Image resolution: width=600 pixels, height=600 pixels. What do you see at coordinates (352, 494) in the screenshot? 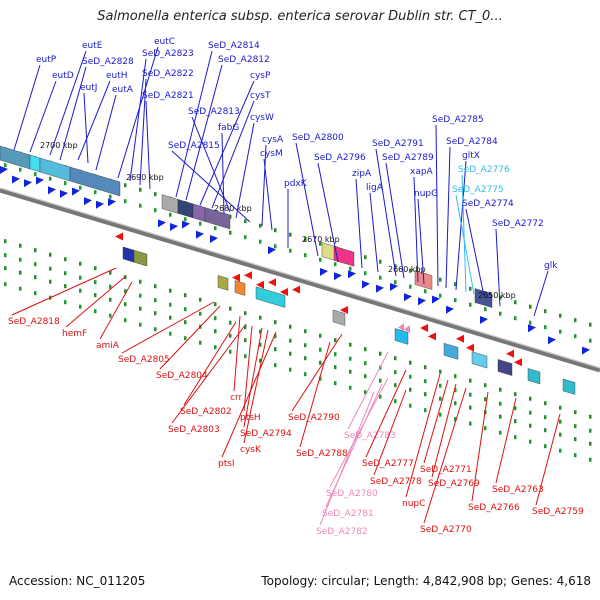
I see `reverse-gene-label: SeD_A2780` at bounding box center [352, 494].